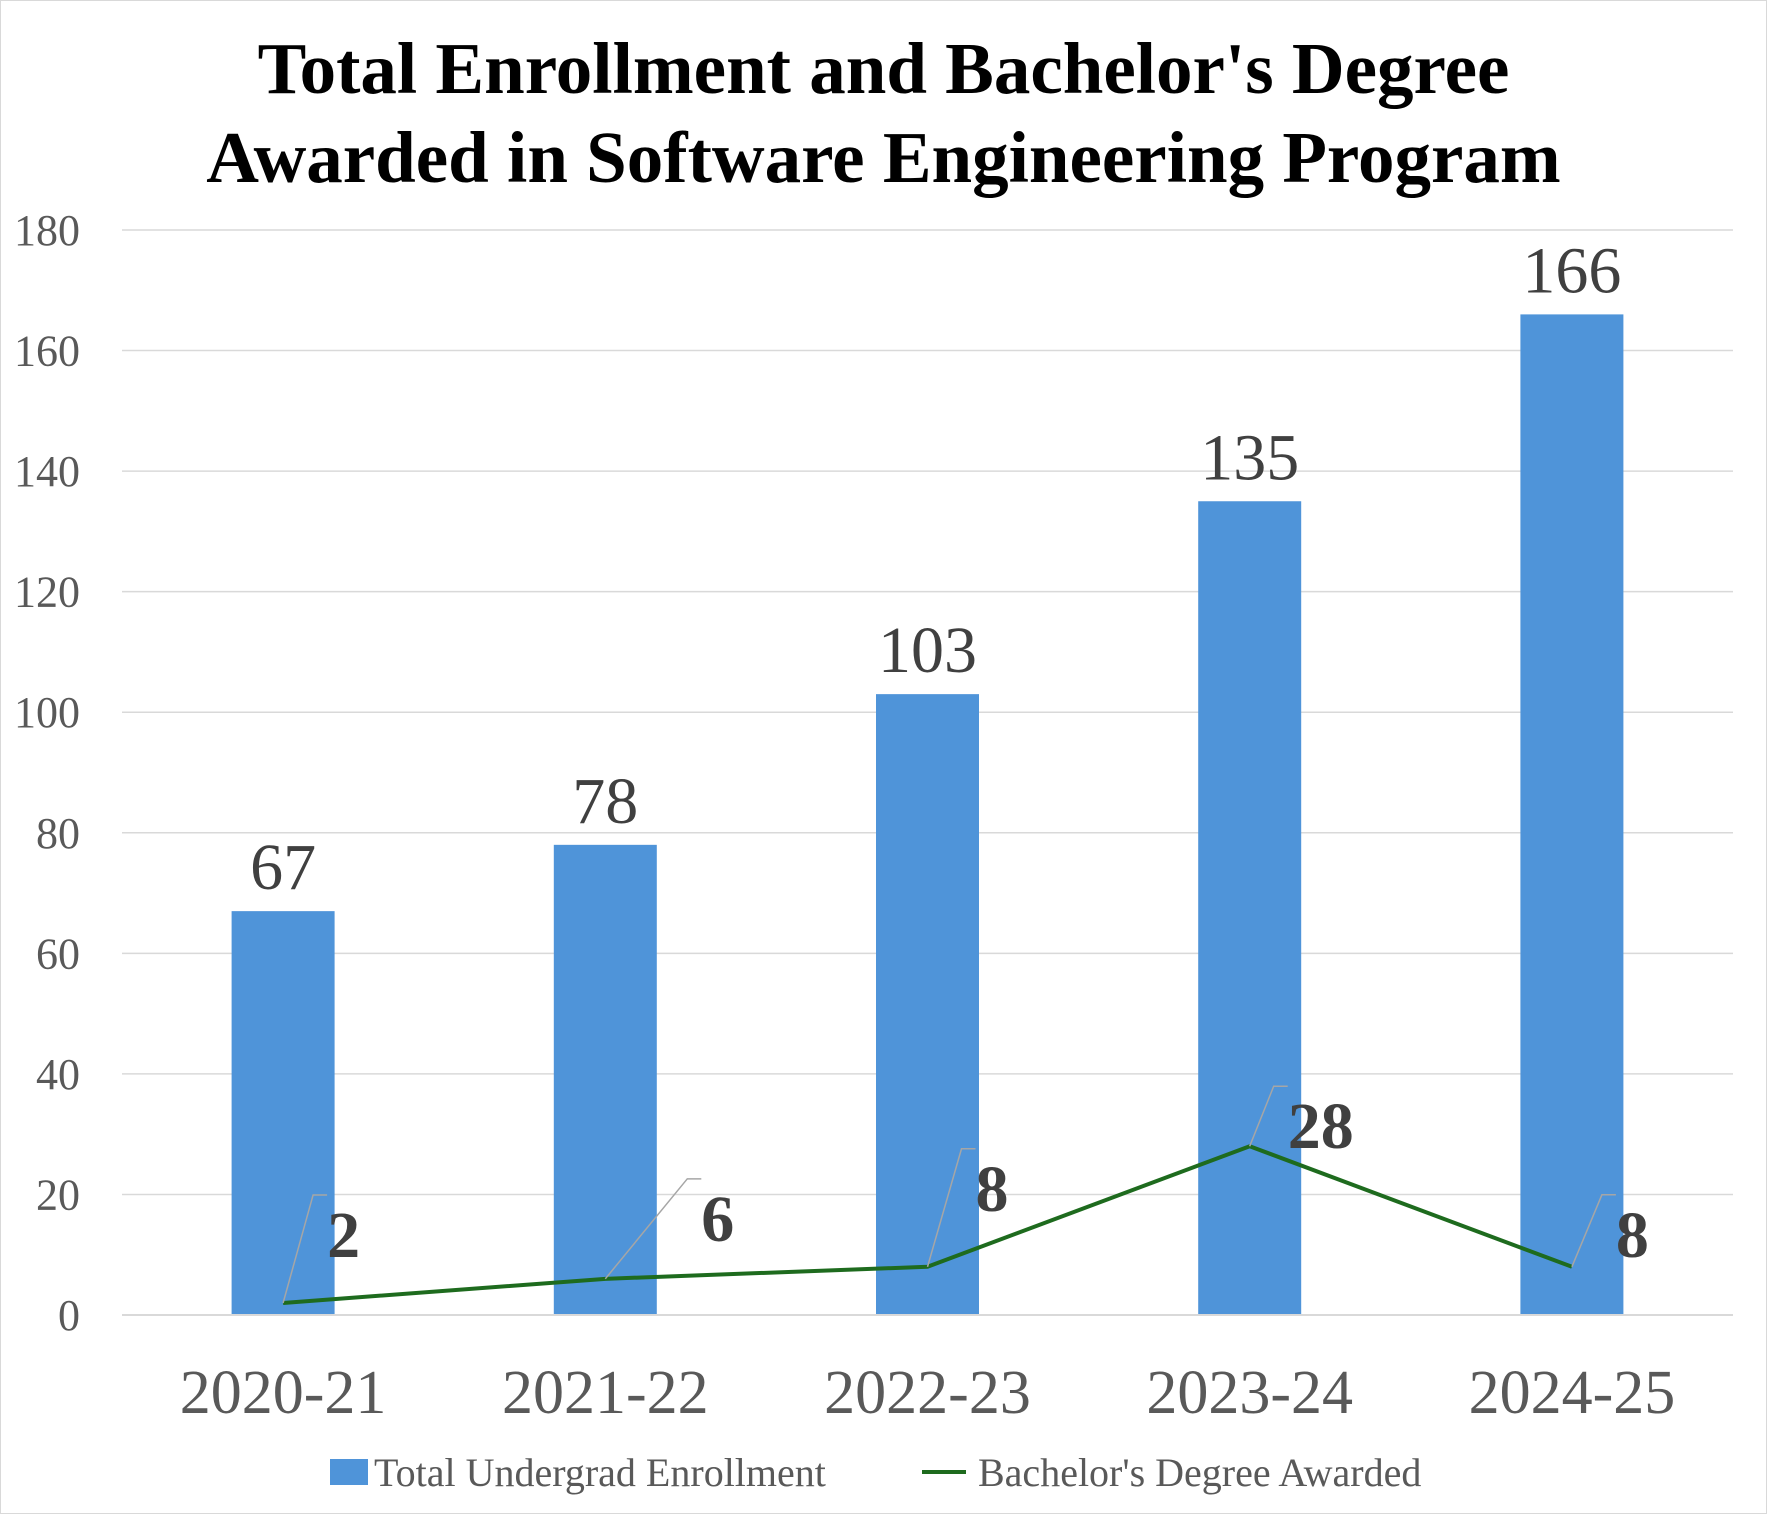 The image size is (1767, 1514). I want to click on y-tick-label: 20, so click(58, 1194).